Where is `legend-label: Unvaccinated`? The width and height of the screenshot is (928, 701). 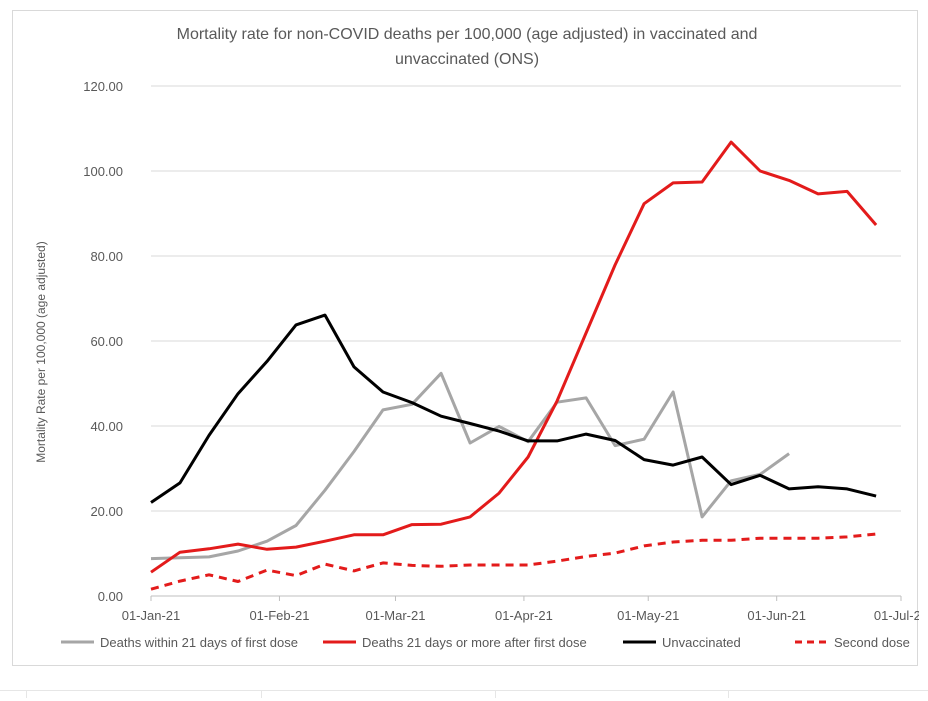
legend-label: Unvaccinated is located at coordinates (701, 642).